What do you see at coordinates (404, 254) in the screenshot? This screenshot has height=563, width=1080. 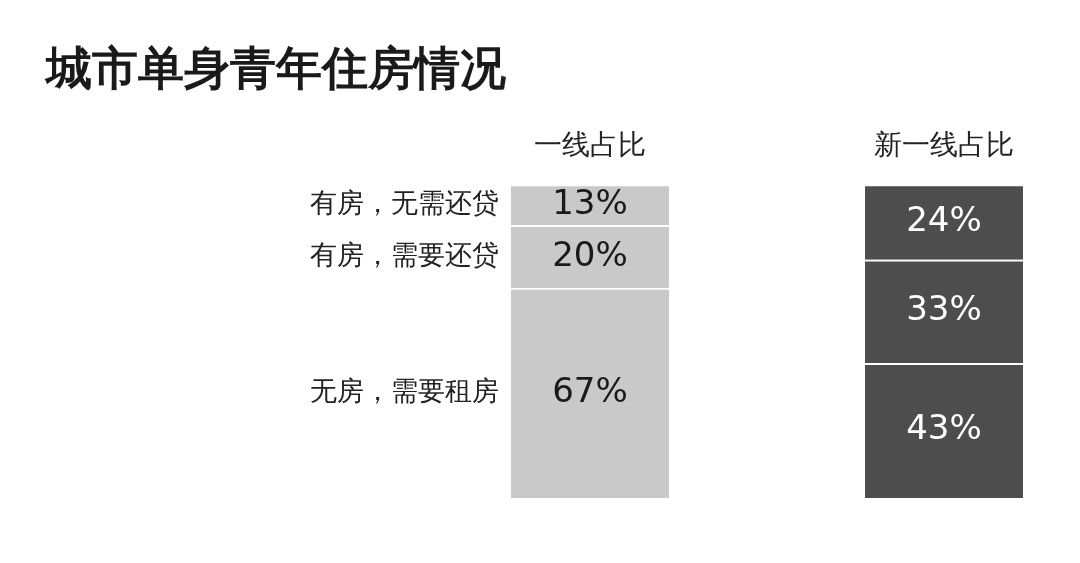 I see `series-label: 有房，需要还贷` at bounding box center [404, 254].